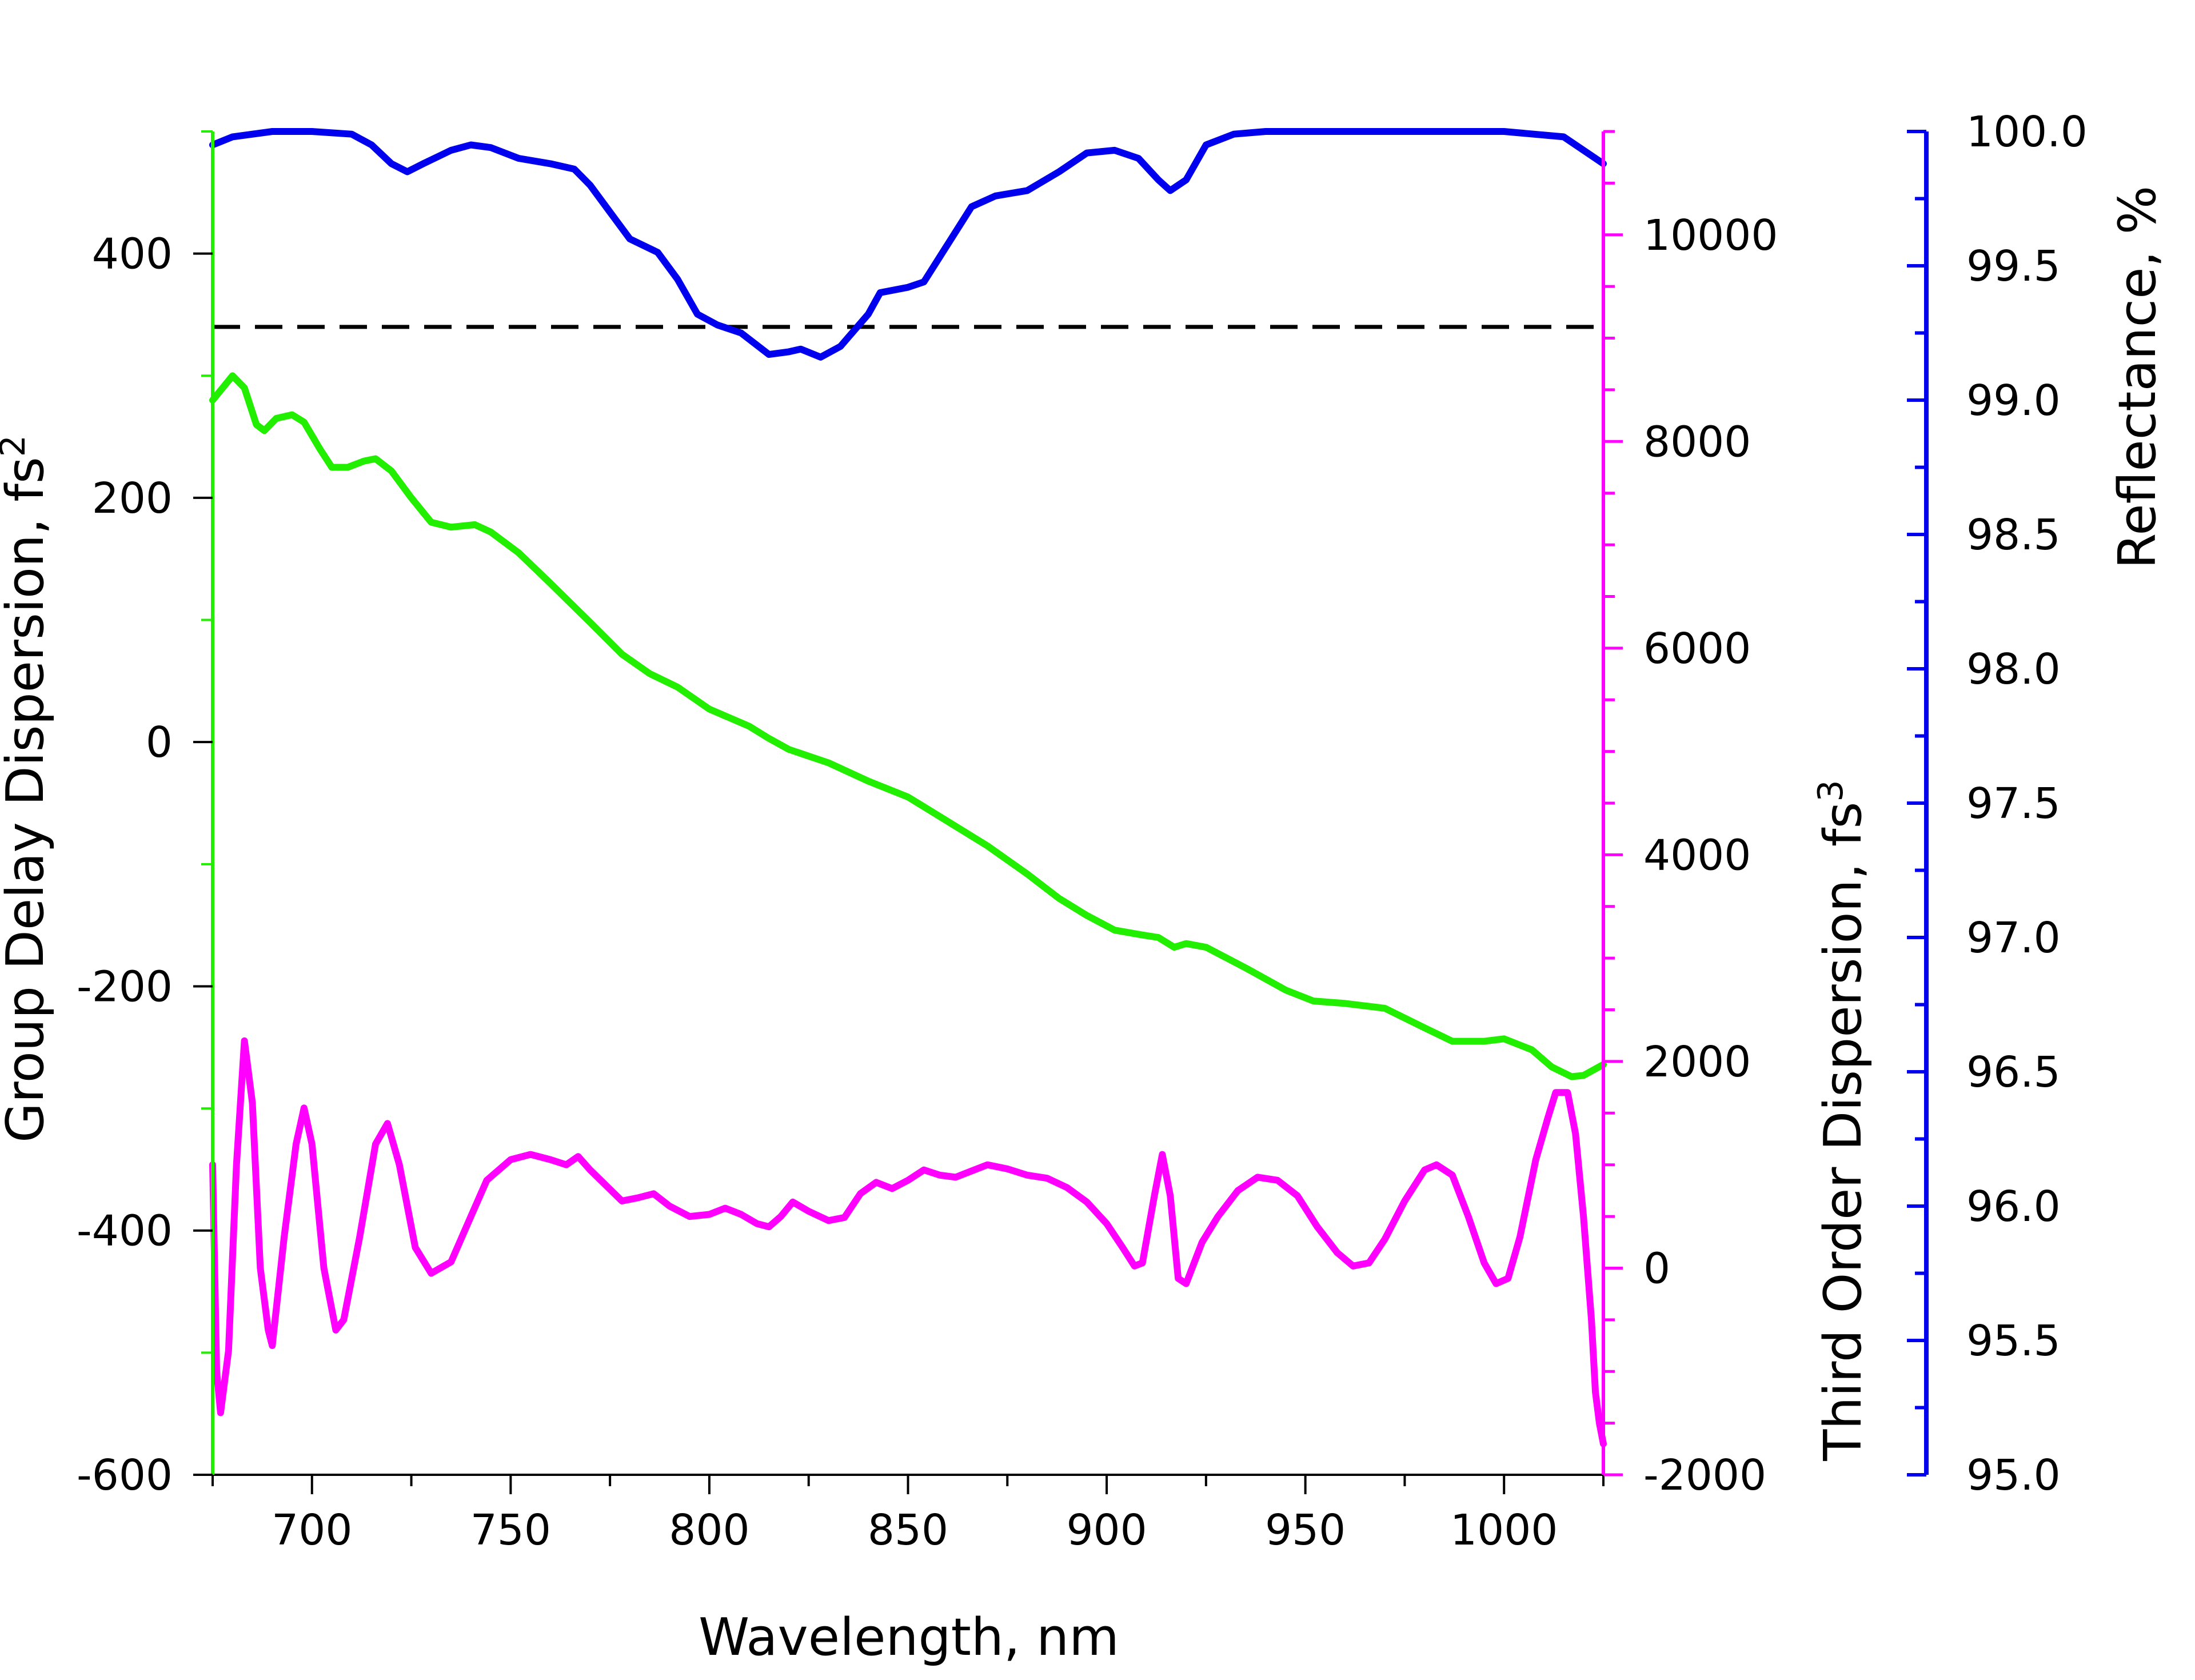  I want to click on tod-axis-title: Third Order Dispersion, fs3, so click(1842, 1120).